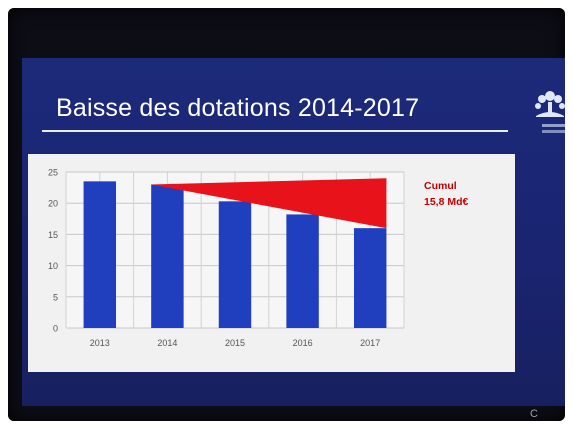 This screenshot has height=429, width=573. Describe the element at coordinates (370, 343) in the screenshot. I see `x-tick-label: 2017` at that location.